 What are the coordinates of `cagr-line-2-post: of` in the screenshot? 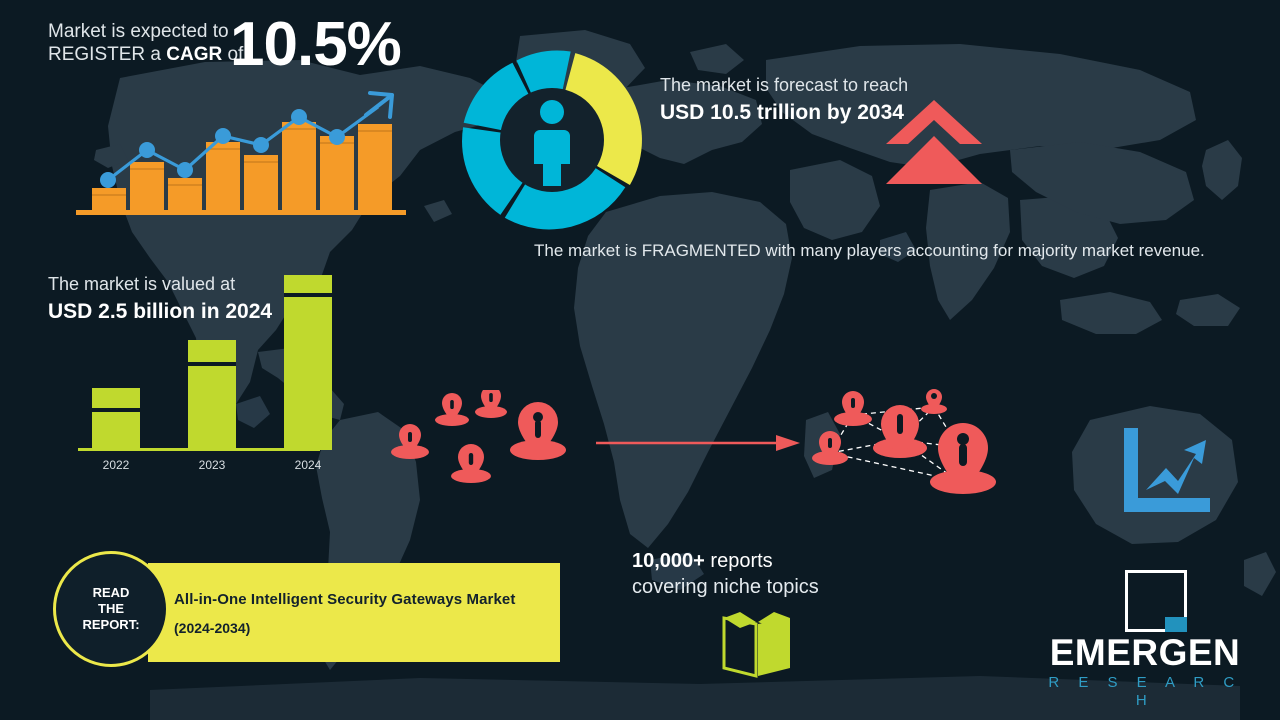 It's located at (233, 54).